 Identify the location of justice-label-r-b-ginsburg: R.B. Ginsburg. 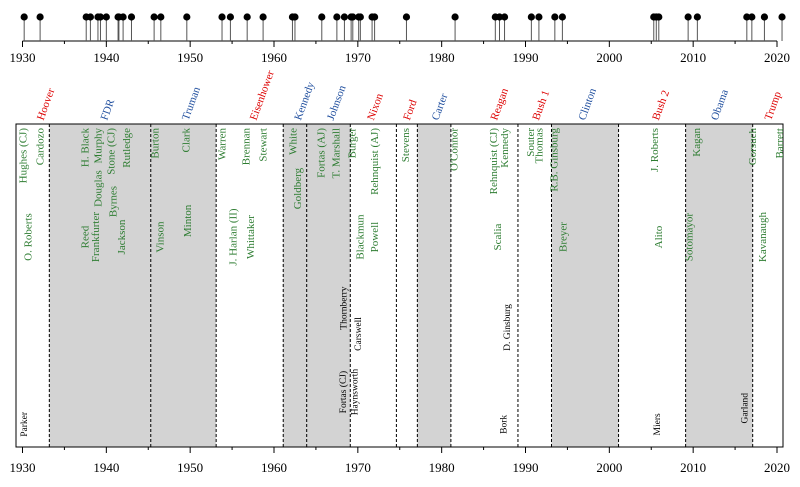
(554, 160).